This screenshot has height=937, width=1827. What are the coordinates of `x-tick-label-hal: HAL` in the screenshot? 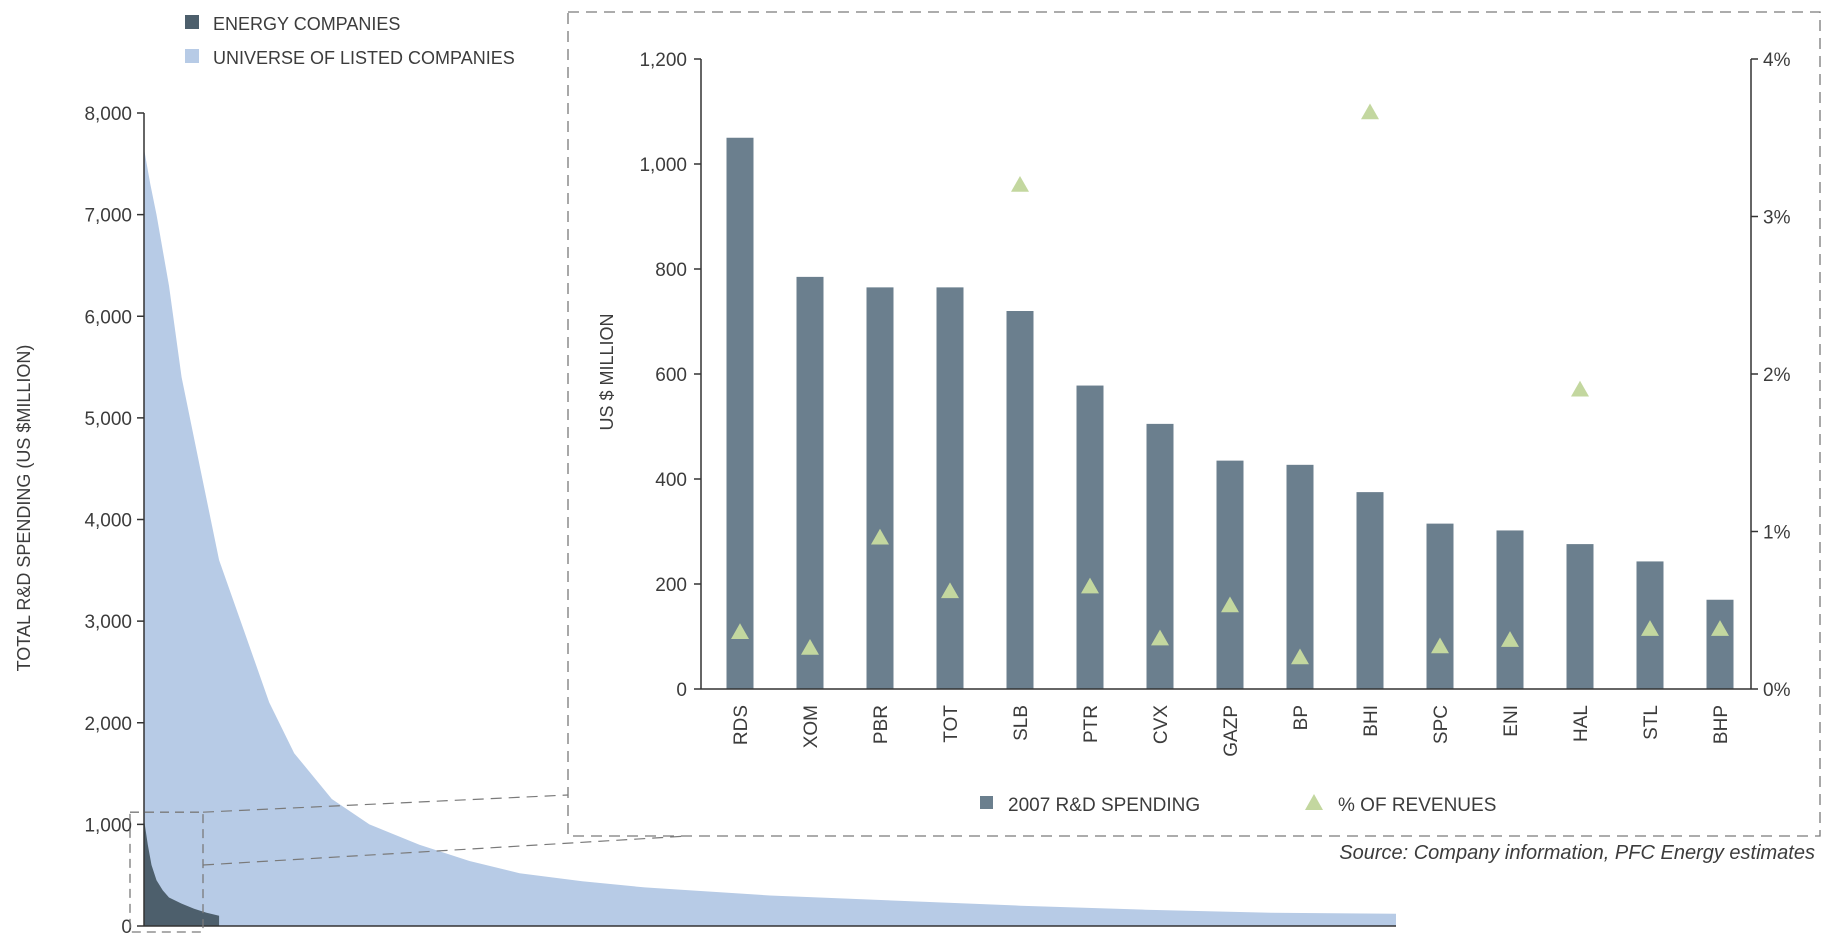 It's located at (1581, 723).